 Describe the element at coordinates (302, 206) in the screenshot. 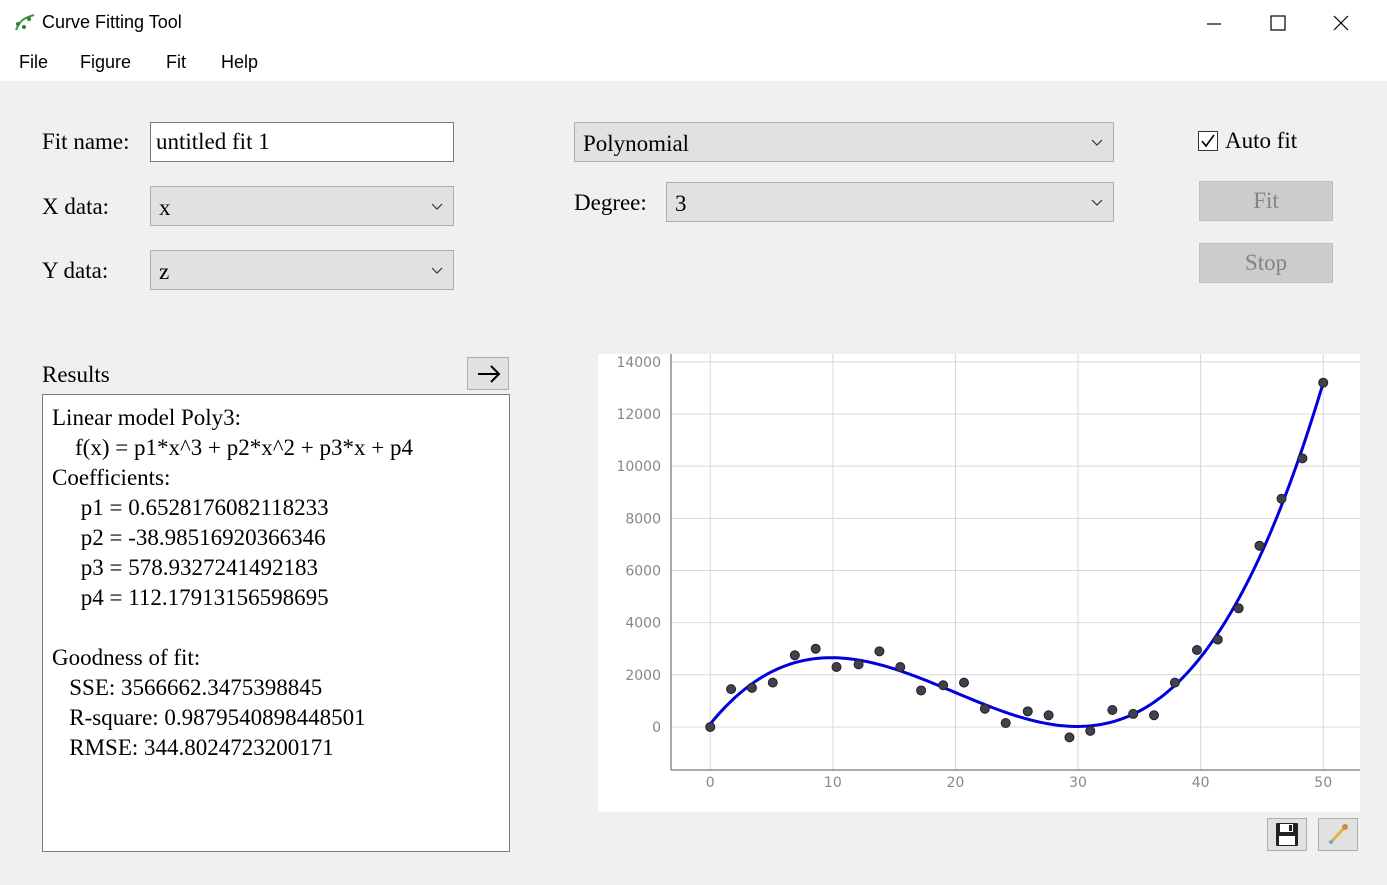

I see `x-data-select: x` at that location.